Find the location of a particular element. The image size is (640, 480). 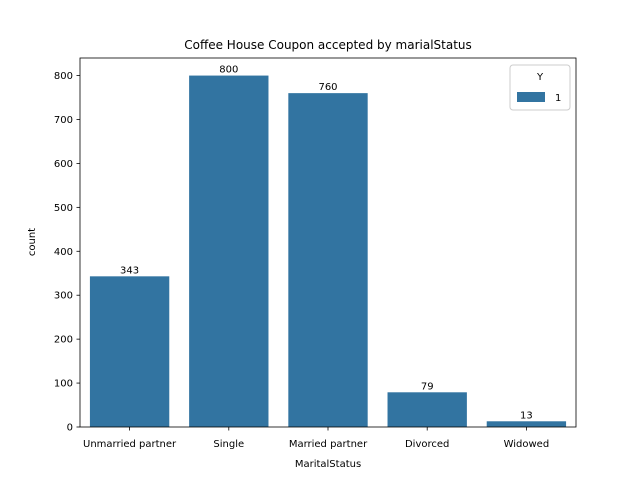

data-label: 800 is located at coordinates (228, 70).